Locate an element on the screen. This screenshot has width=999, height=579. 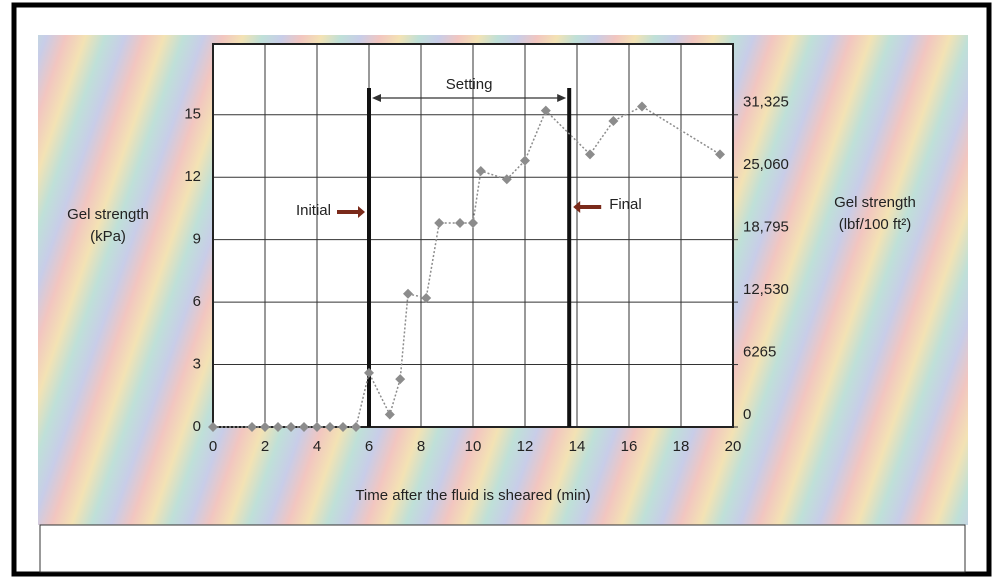
x-tick-label: 18 is located at coordinates (681, 446).